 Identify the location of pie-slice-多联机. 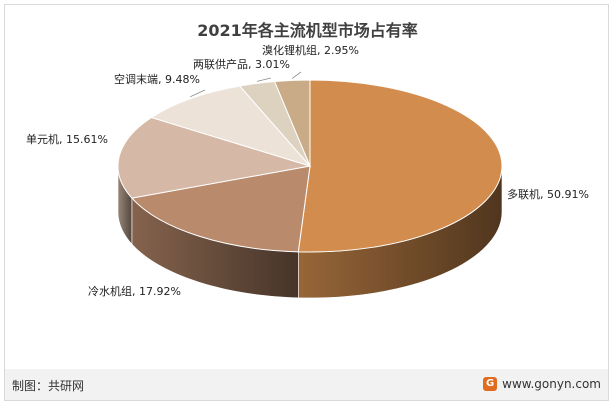
(400, 166).